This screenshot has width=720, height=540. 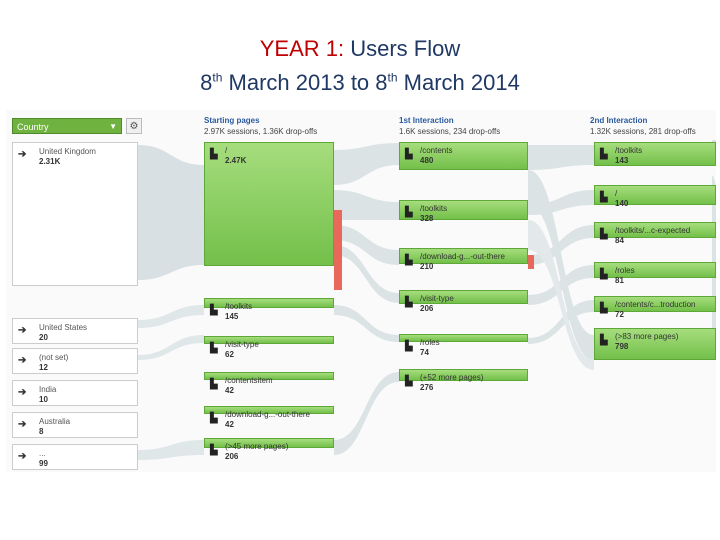 I want to click on col-sub-starting: 2.97K sessions, 1.36K drop-offs, so click(x=261, y=131).